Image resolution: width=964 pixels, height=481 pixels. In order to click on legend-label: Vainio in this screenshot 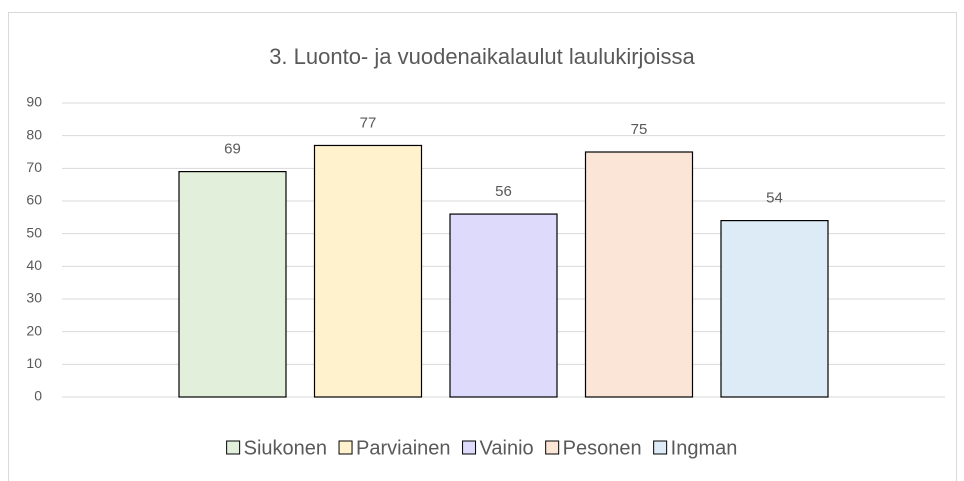, I will do `click(507, 448)`.